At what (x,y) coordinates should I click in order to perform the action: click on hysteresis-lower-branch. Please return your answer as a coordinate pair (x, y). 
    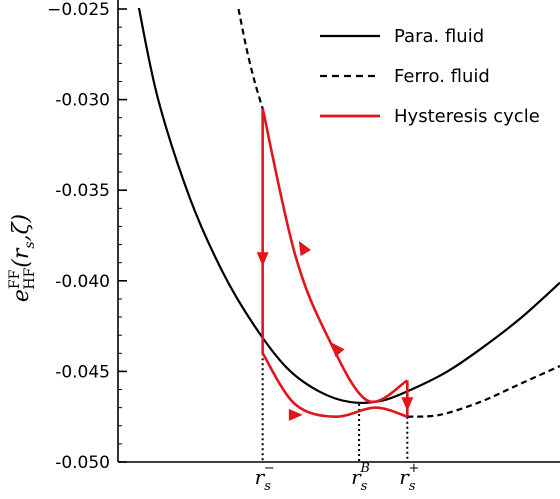
    Looking at the image, I should click on (334, 385).